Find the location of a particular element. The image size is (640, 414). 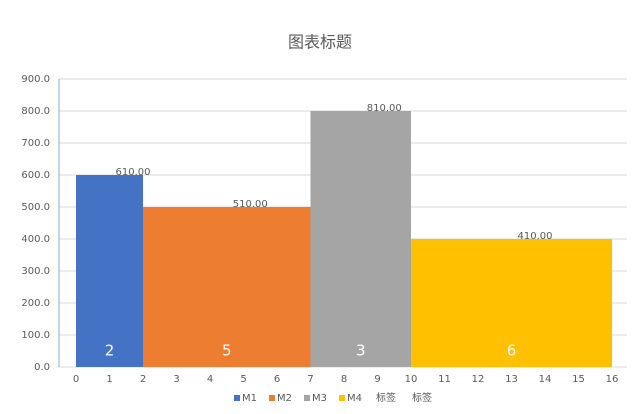

x-tick-label: 7 is located at coordinates (310, 379).